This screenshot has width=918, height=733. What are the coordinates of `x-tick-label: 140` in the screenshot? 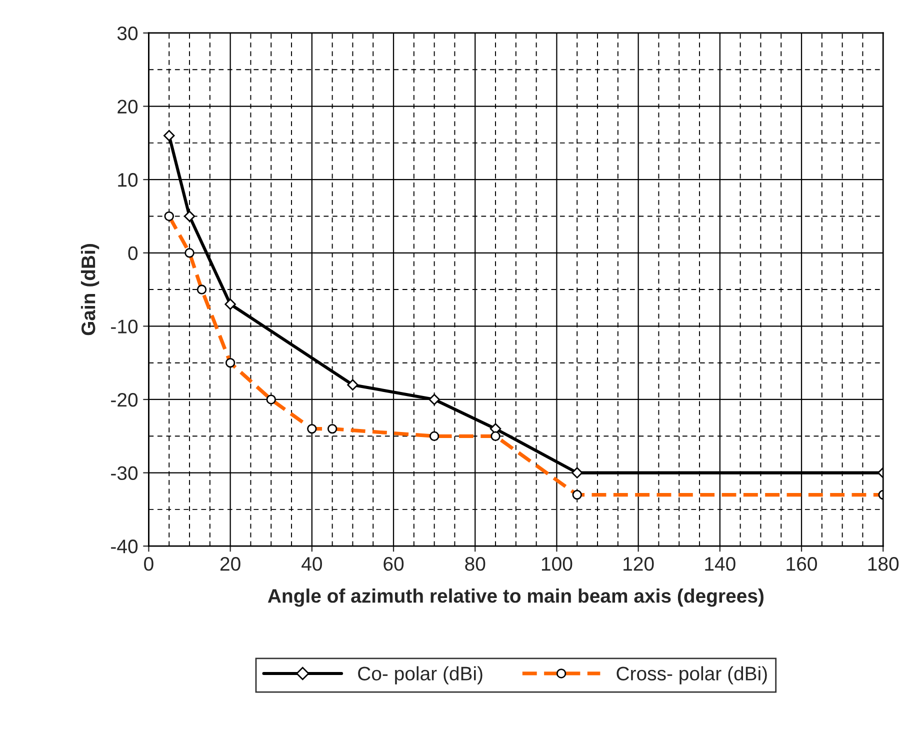 It's located at (720, 564).